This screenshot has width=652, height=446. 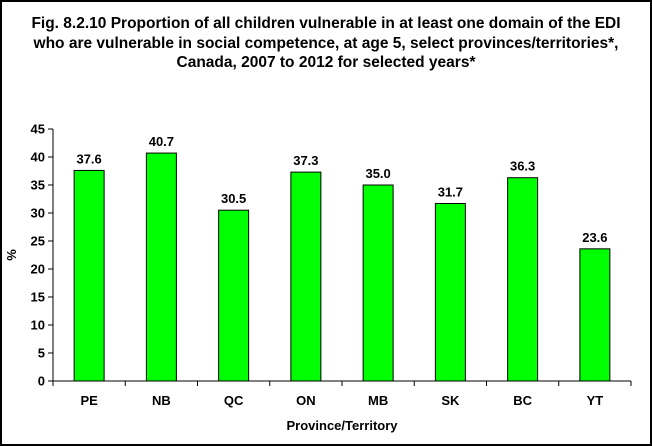 What do you see at coordinates (234, 400) in the screenshot?
I see `category-label: QC` at bounding box center [234, 400].